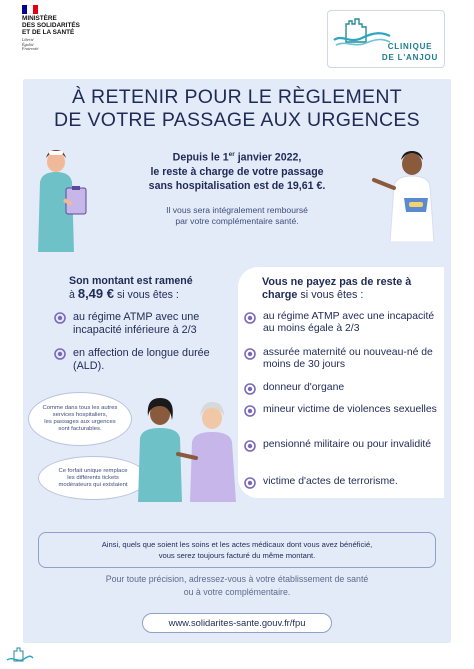  What do you see at coordinates (342, 482) in the screenshot?
I see `list-item: victime d'actes de terrorisme.` at bounding box center [342, 482].